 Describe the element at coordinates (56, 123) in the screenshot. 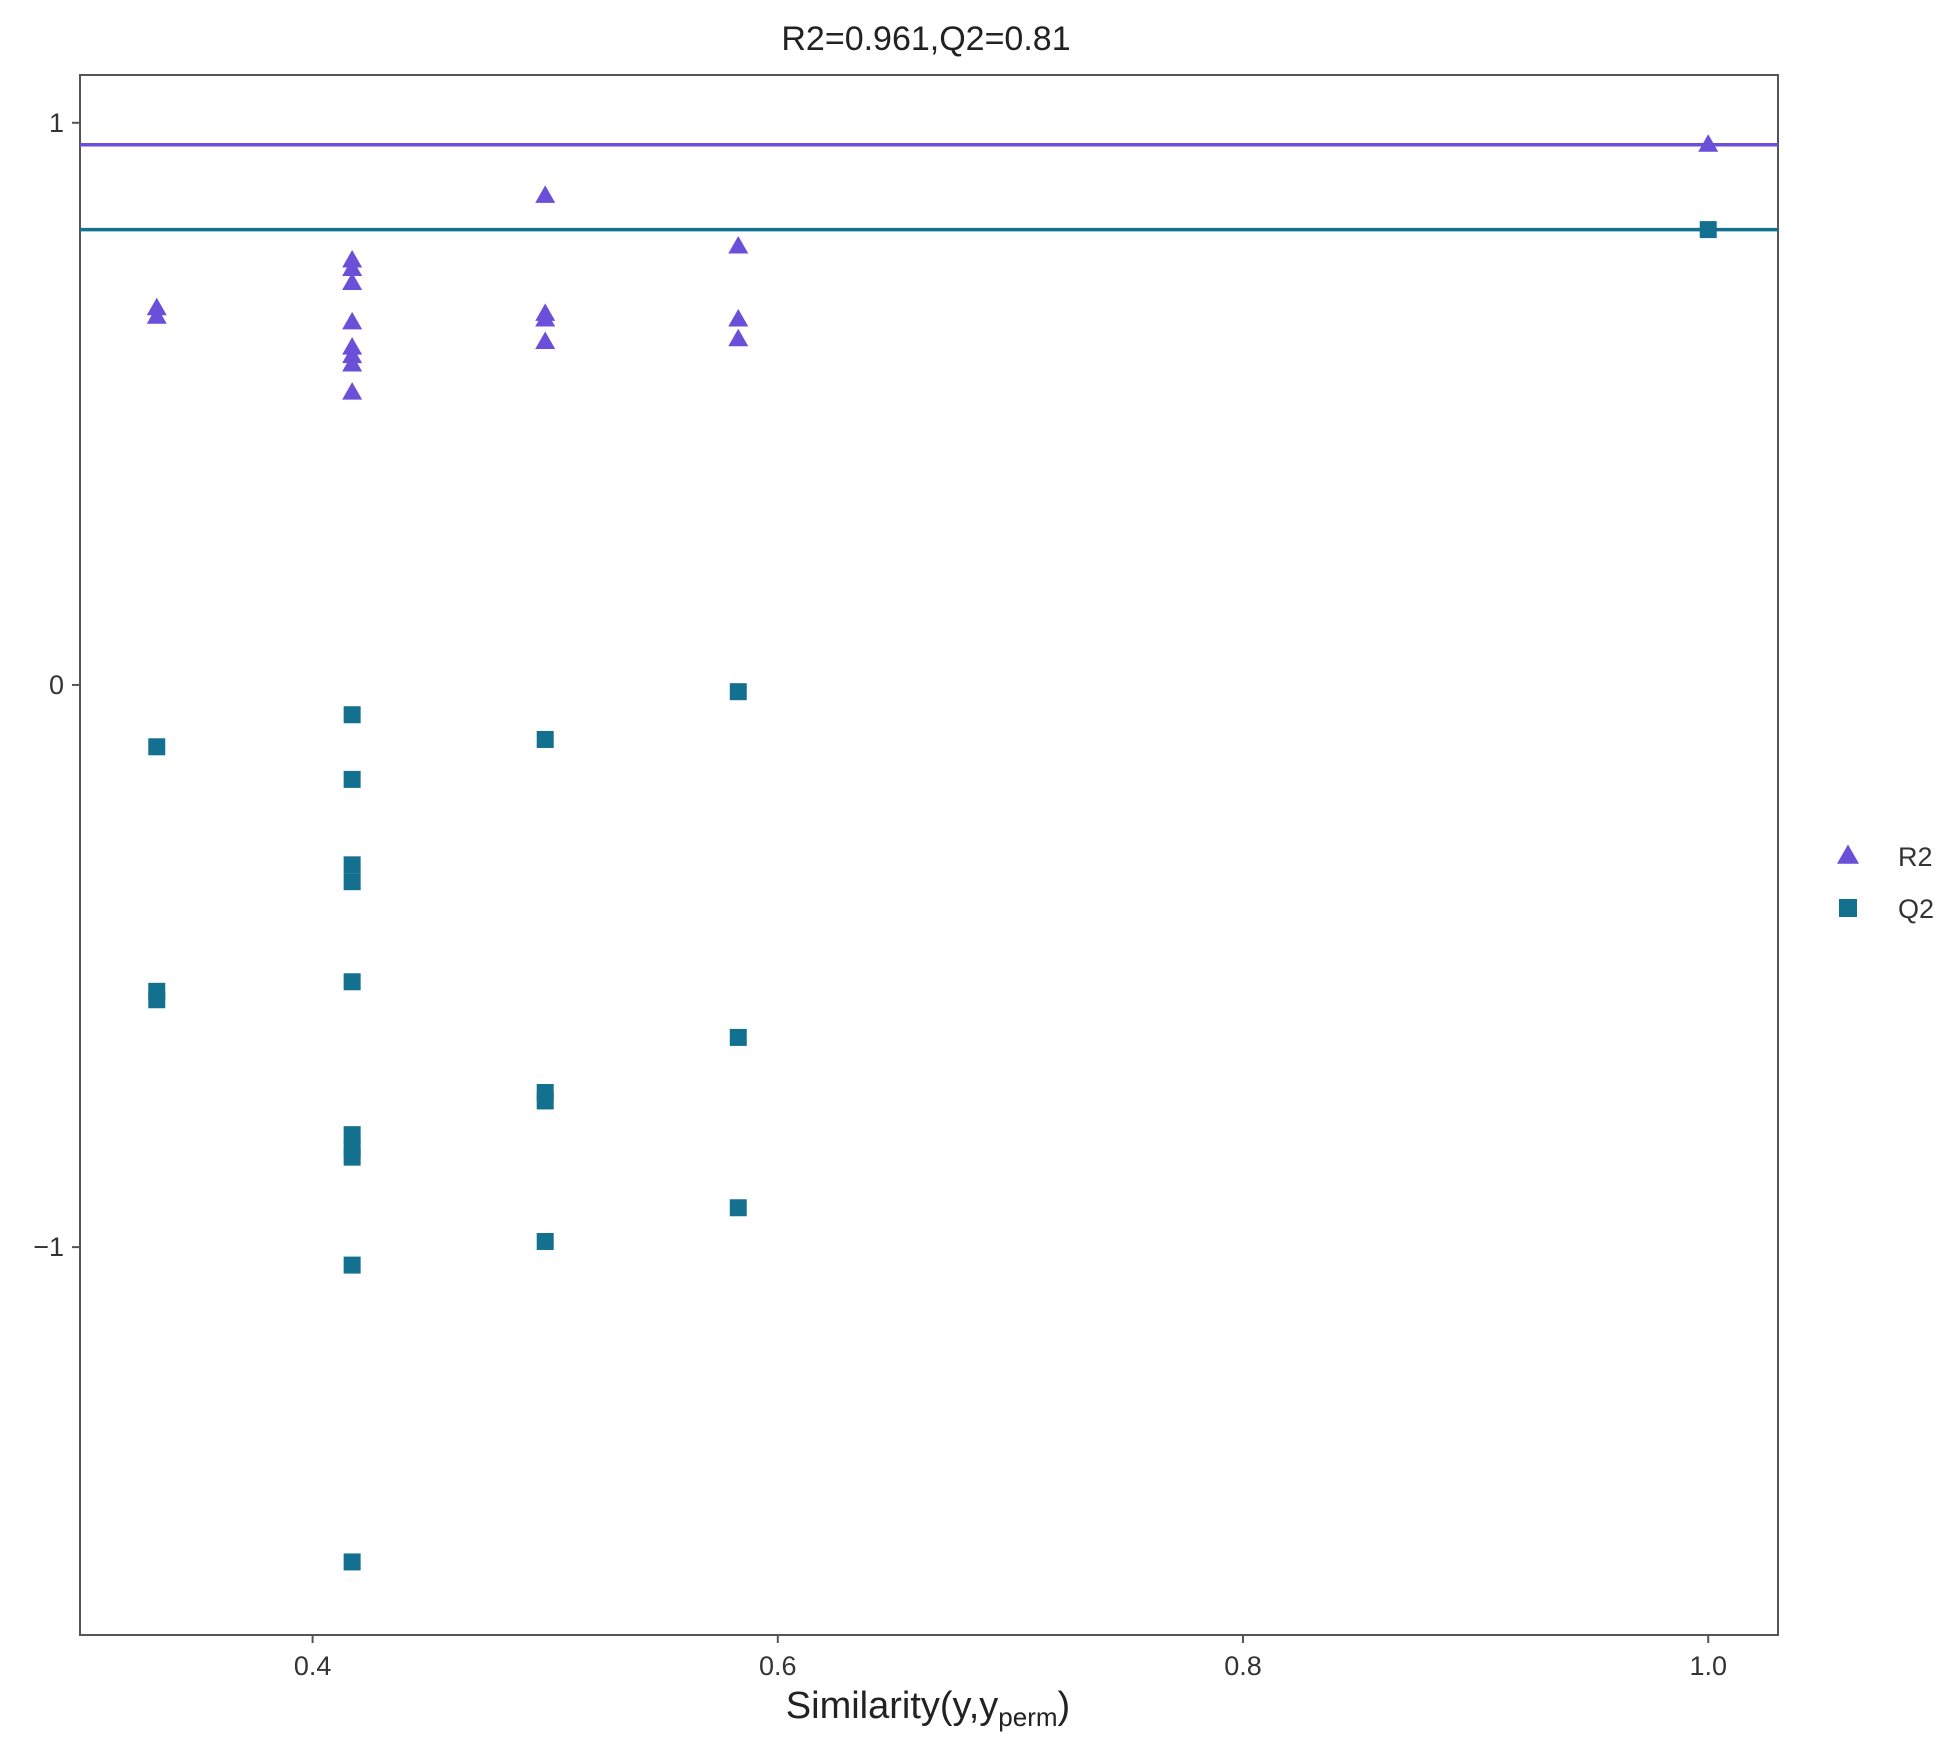

I see `y-tick-label: 1` at that location.